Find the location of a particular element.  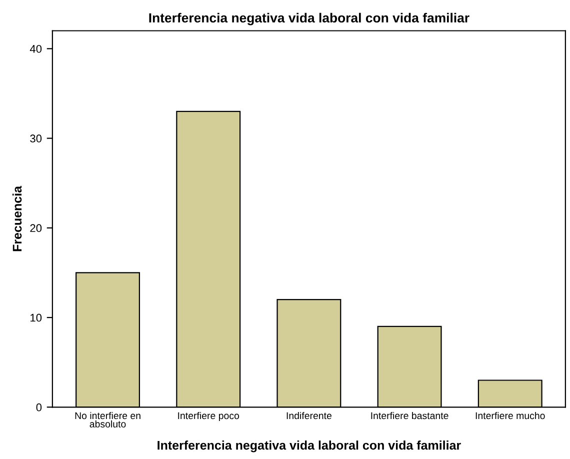

x-tick-label: No interfiere en absoluto is located at coordinates (107, 420).